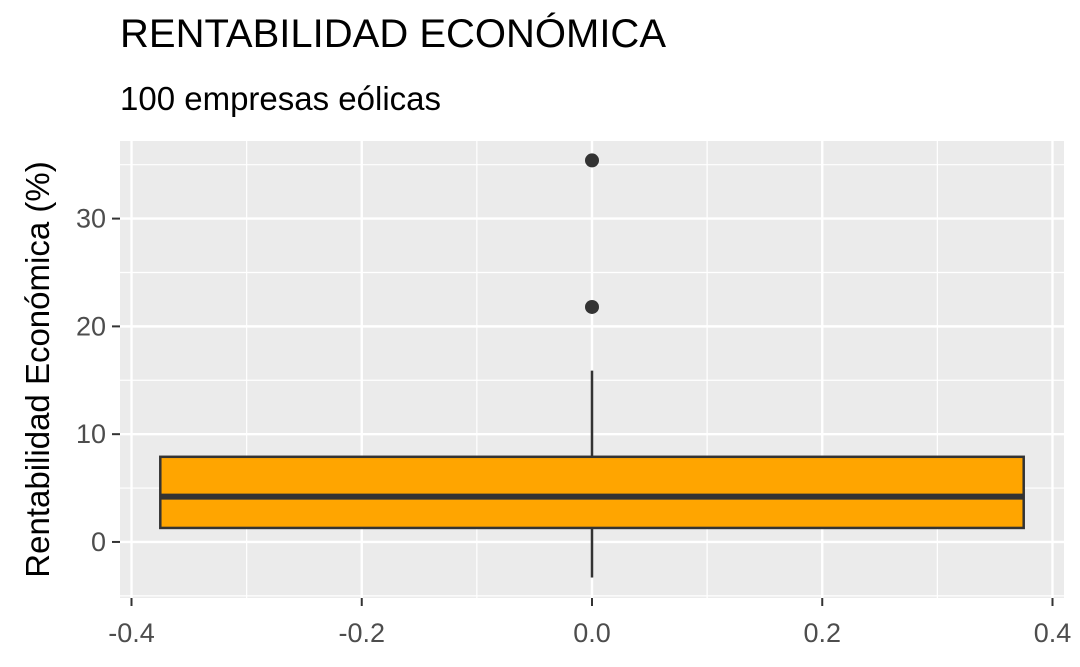 This screenshot has height=667, width=1080. I want to click on chart-title: RENTABILIDAD ECONÓMICA, so click(393, 34).